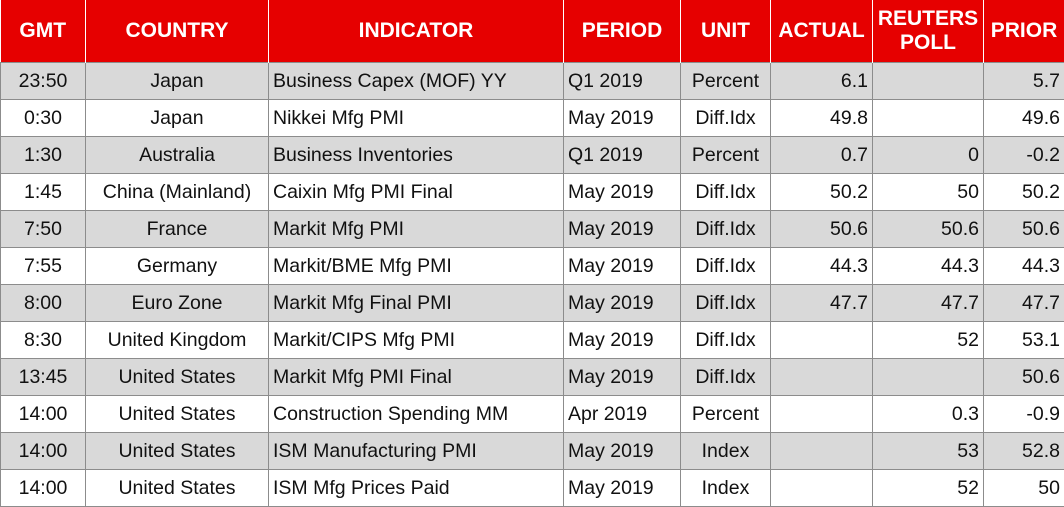 This screenshot has width=1064, height=507. Describe the element at coordinates (822, 155) in the screenshot. I see `table-cell: 0.7` at that location.